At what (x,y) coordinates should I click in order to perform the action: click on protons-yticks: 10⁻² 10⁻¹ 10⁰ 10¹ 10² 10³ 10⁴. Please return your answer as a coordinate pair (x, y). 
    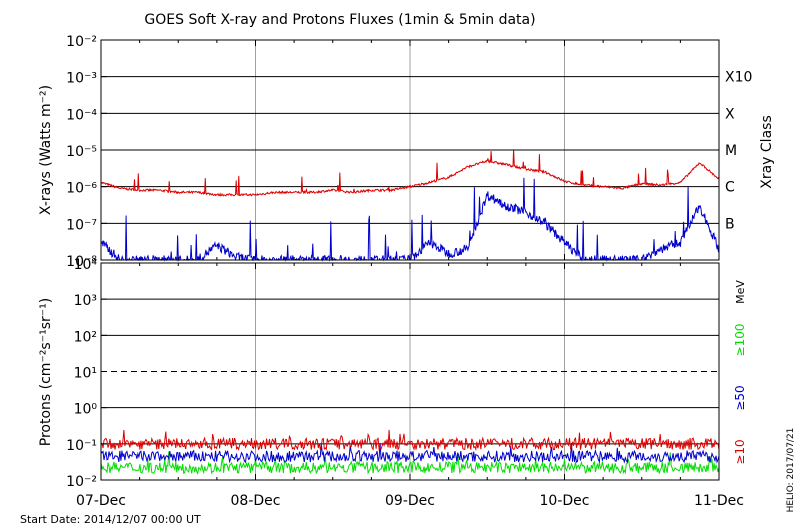
    Looking at the image, I should click on (86, 373).